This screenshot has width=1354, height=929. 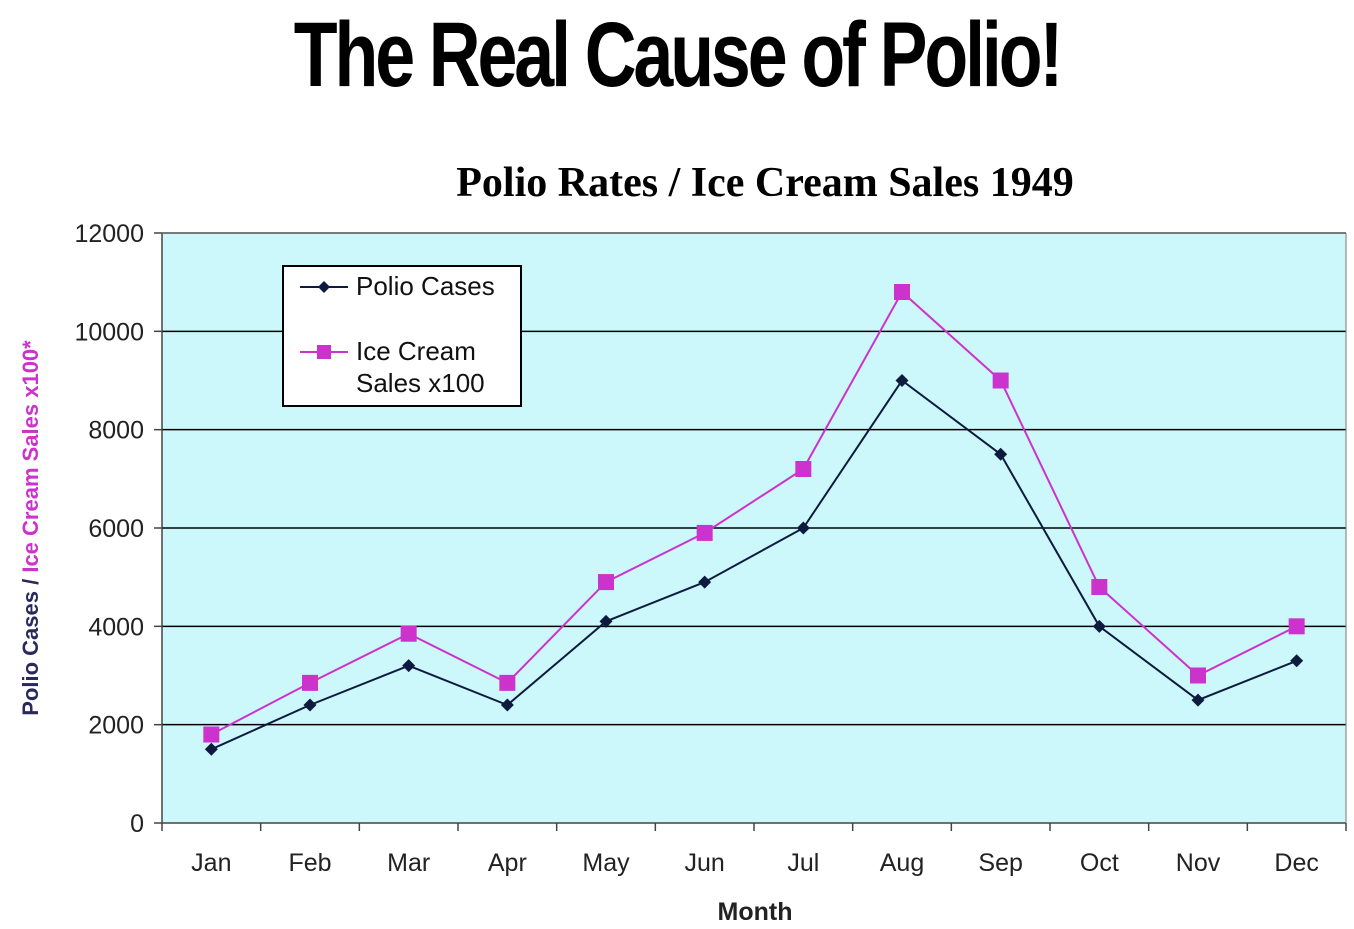 What do you see at coordinates (116, 431) in the screenshot?
I see `y-tick-label: 8000` at bounding box center [116, 431].